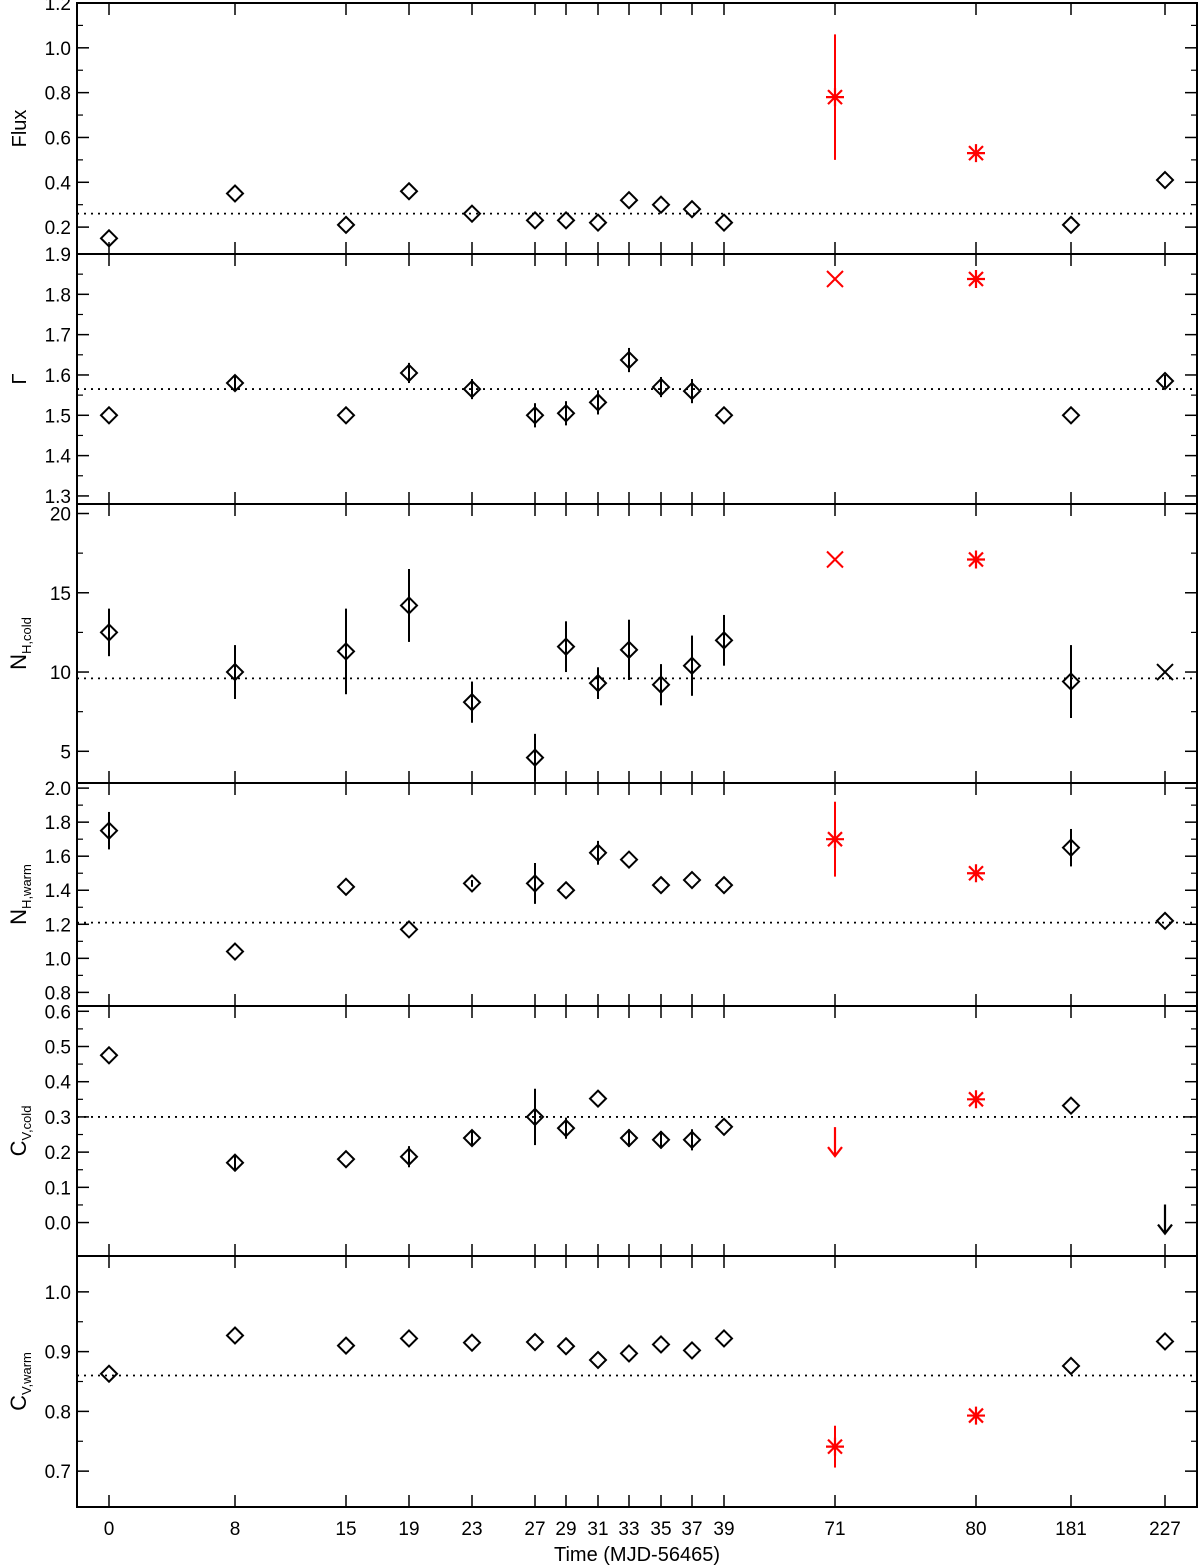 The height and width of the screenshot is (1566, 1200). I want to click on x-axis: 0 8 15 19 23 27 29 31 33 35 37 39 71 80 181 227, so click(642, 1529).